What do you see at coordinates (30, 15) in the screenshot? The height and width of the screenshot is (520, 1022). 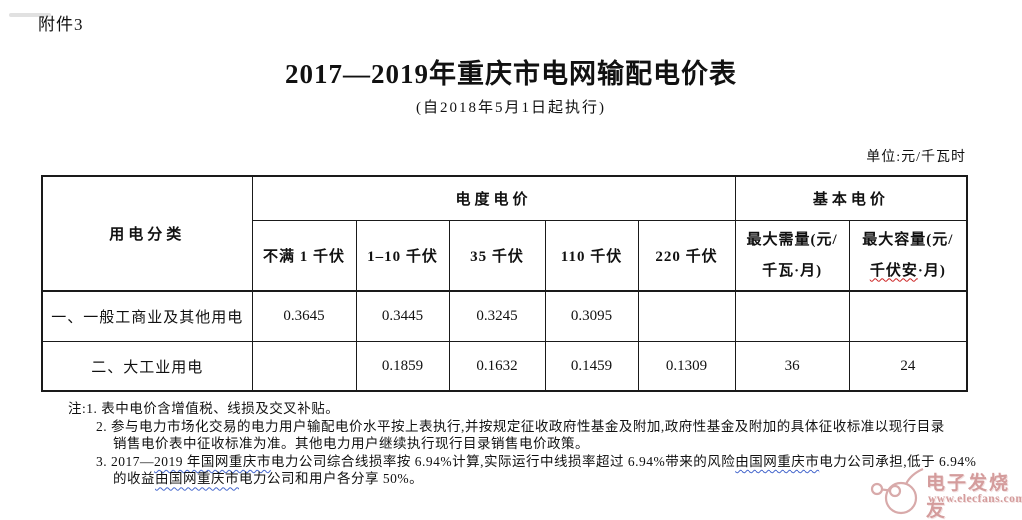 I see `scan-artifact` at bounding box center [30, 15].